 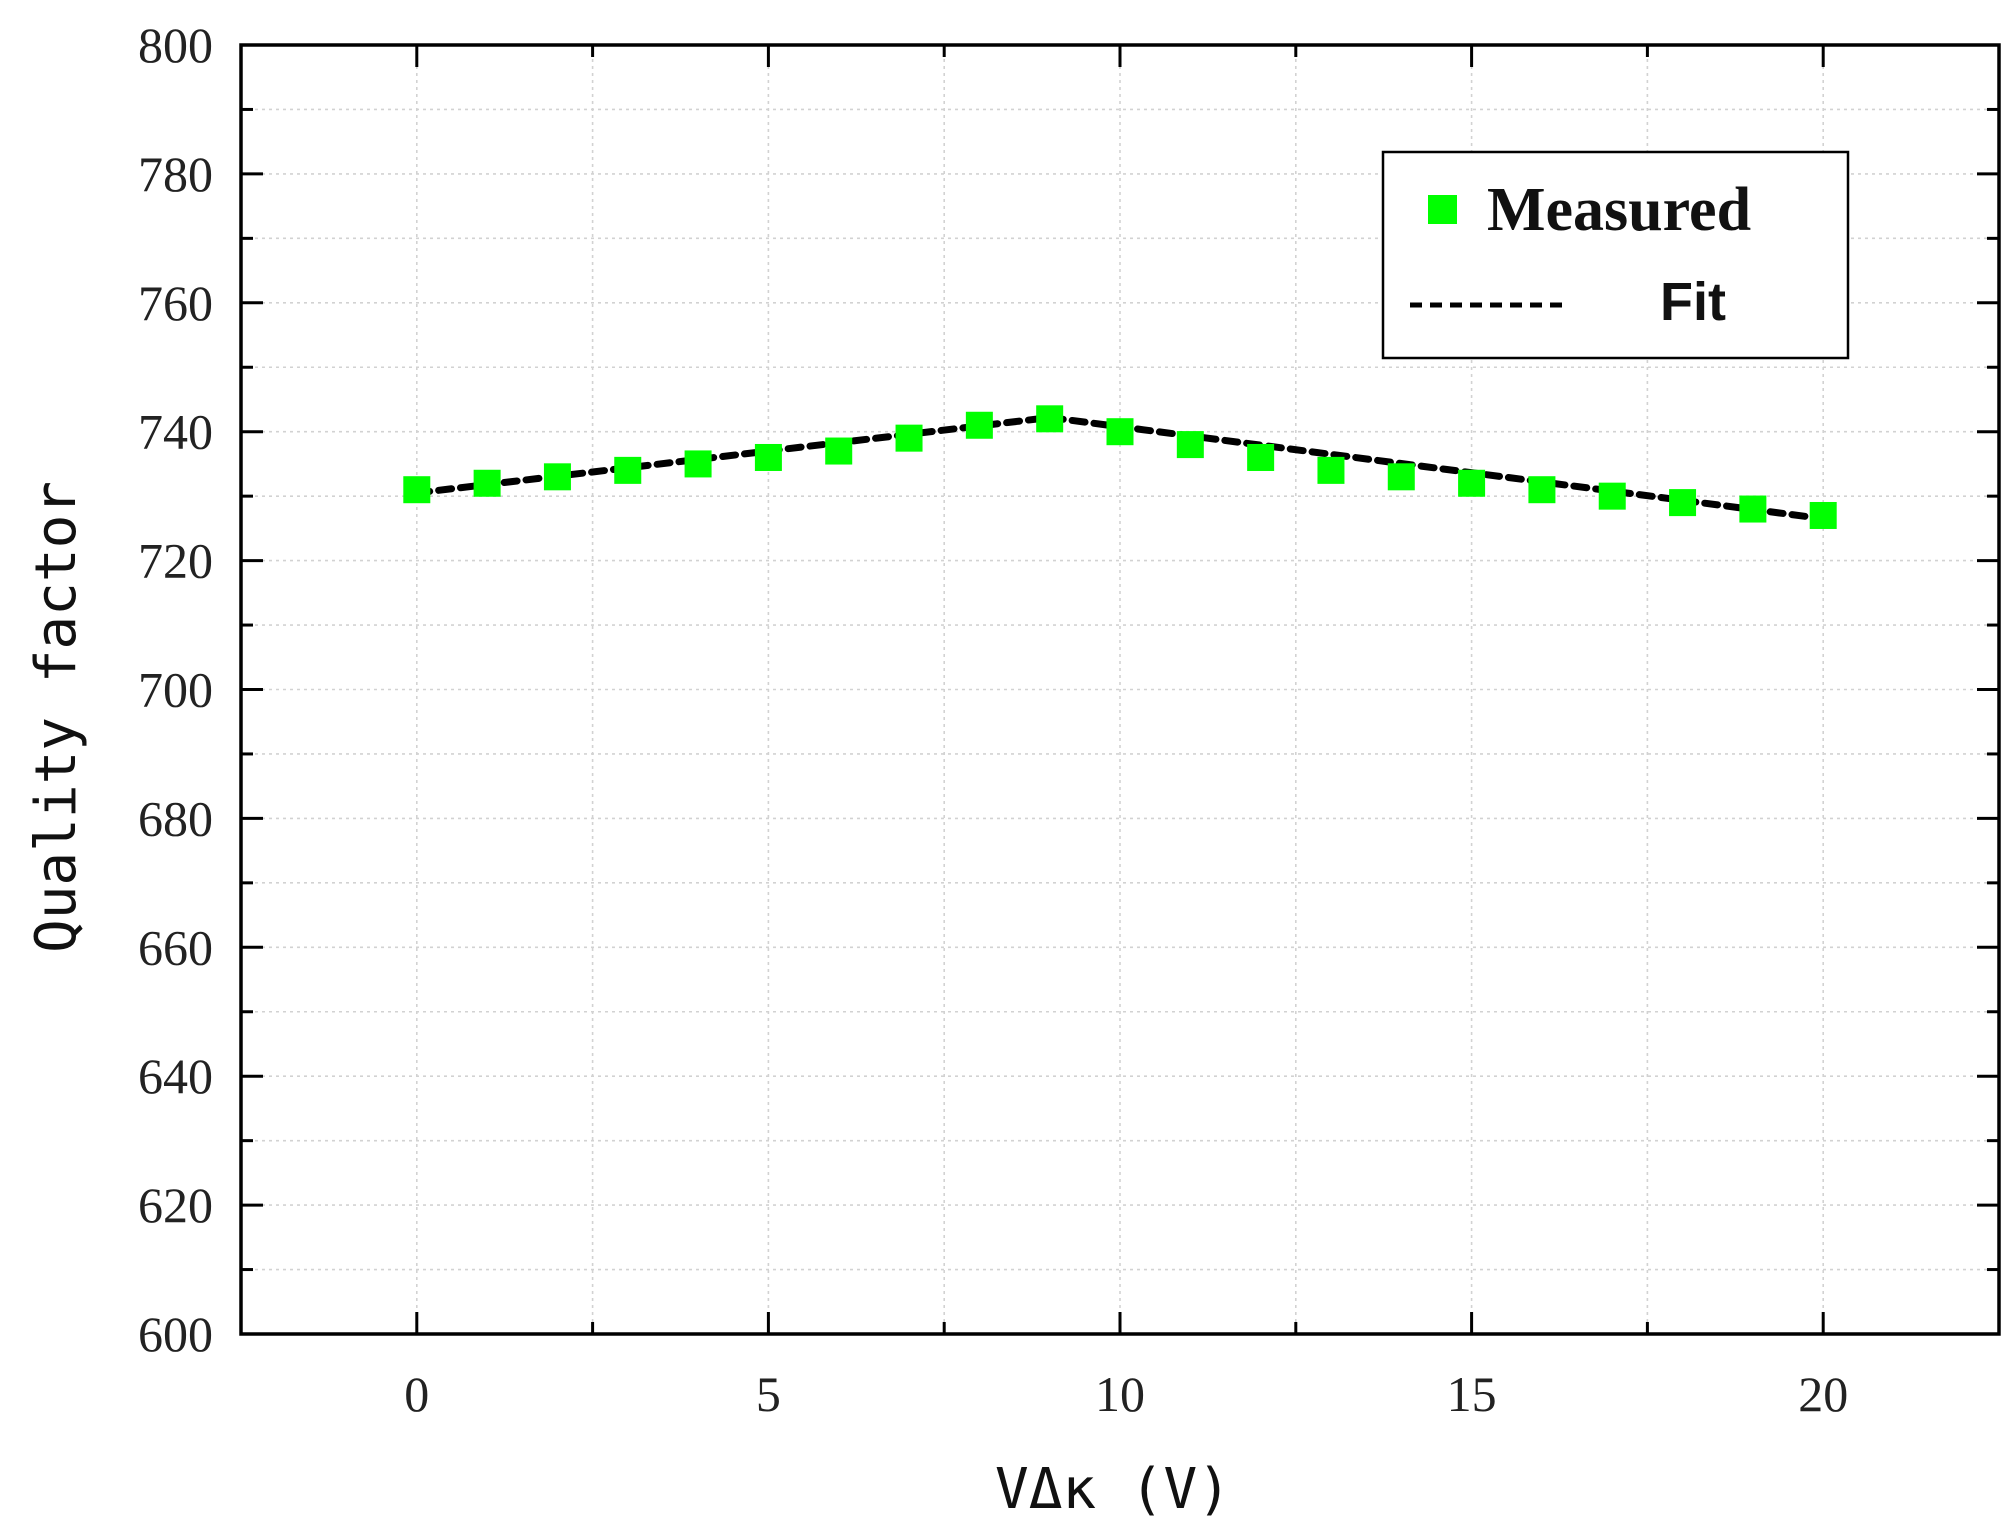 I want to click on measured-series, so click(x=1120, y=467).